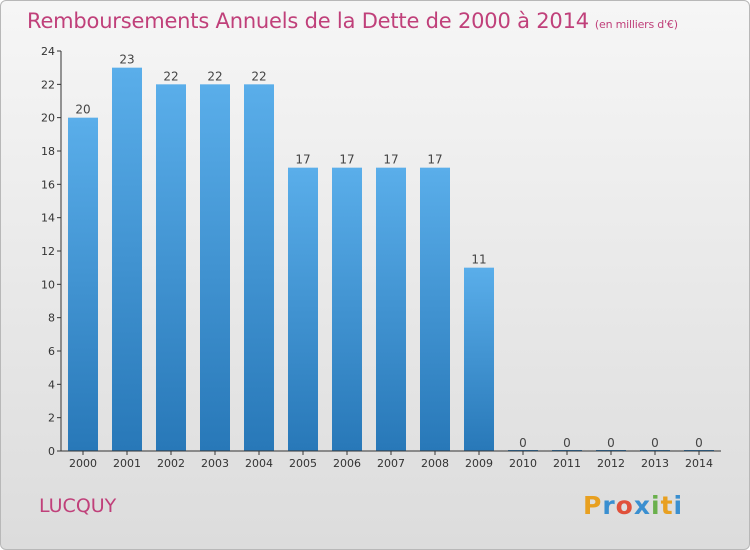 Image resolution: width=750 pixels, height=550 pixels. Describe the element at coordinates (611, 463) in the screenshot. I see `x-tick-label: 2012` at that location.